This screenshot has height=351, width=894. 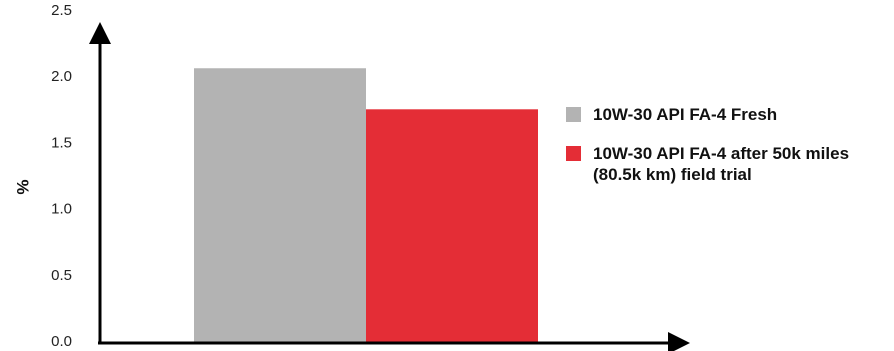 What do you see at coordinates (61, 341) in the screenshot?
I see `y-tick-label: 0.0` at bounding box center [61, 341].